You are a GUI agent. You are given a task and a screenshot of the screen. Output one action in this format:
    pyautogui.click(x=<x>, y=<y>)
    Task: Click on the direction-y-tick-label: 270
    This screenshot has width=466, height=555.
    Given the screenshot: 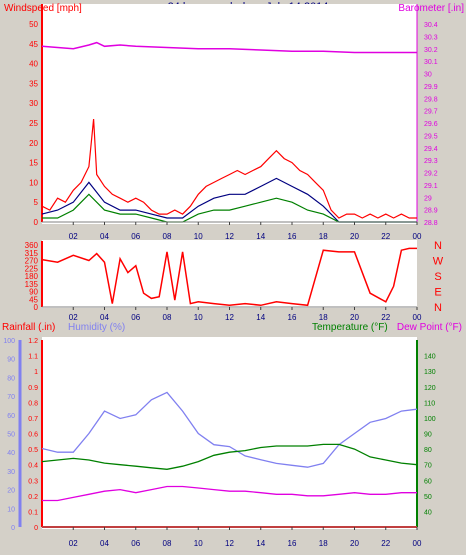 What is the action you would take?
    pyautogui.click(x=32, y=261)
    